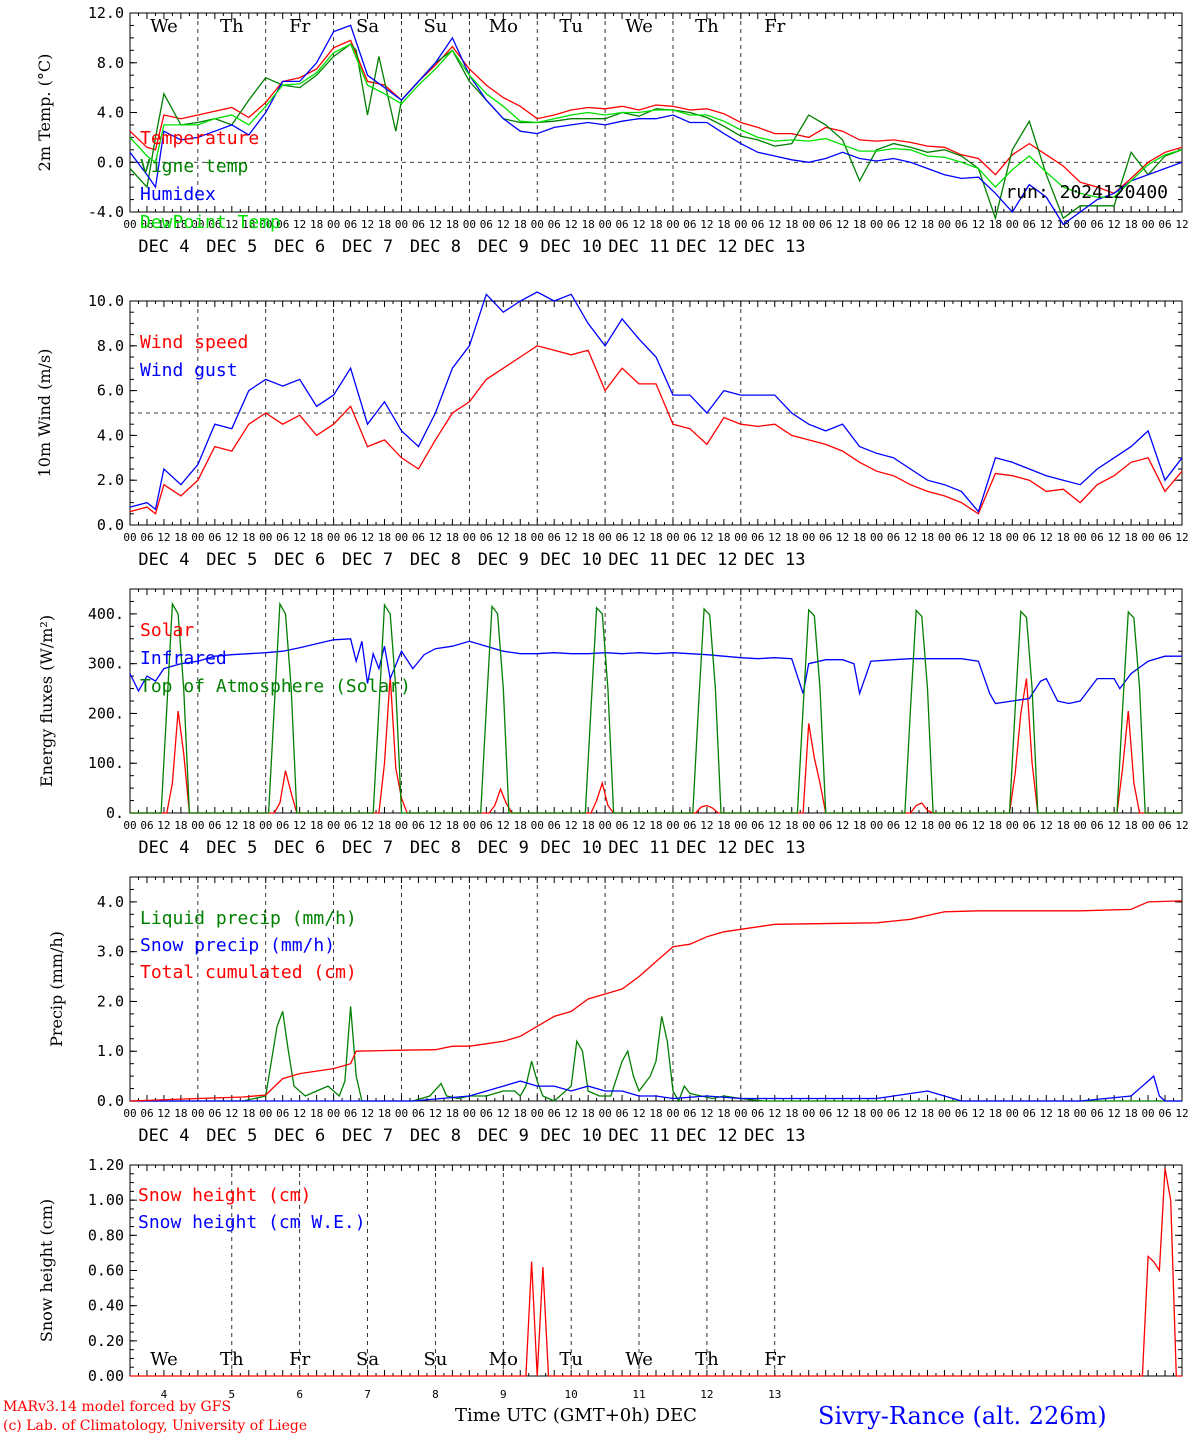  Describe the element at coordinates (367, 26) in the screenshot. I see `weekday-label: Sa` at that location.